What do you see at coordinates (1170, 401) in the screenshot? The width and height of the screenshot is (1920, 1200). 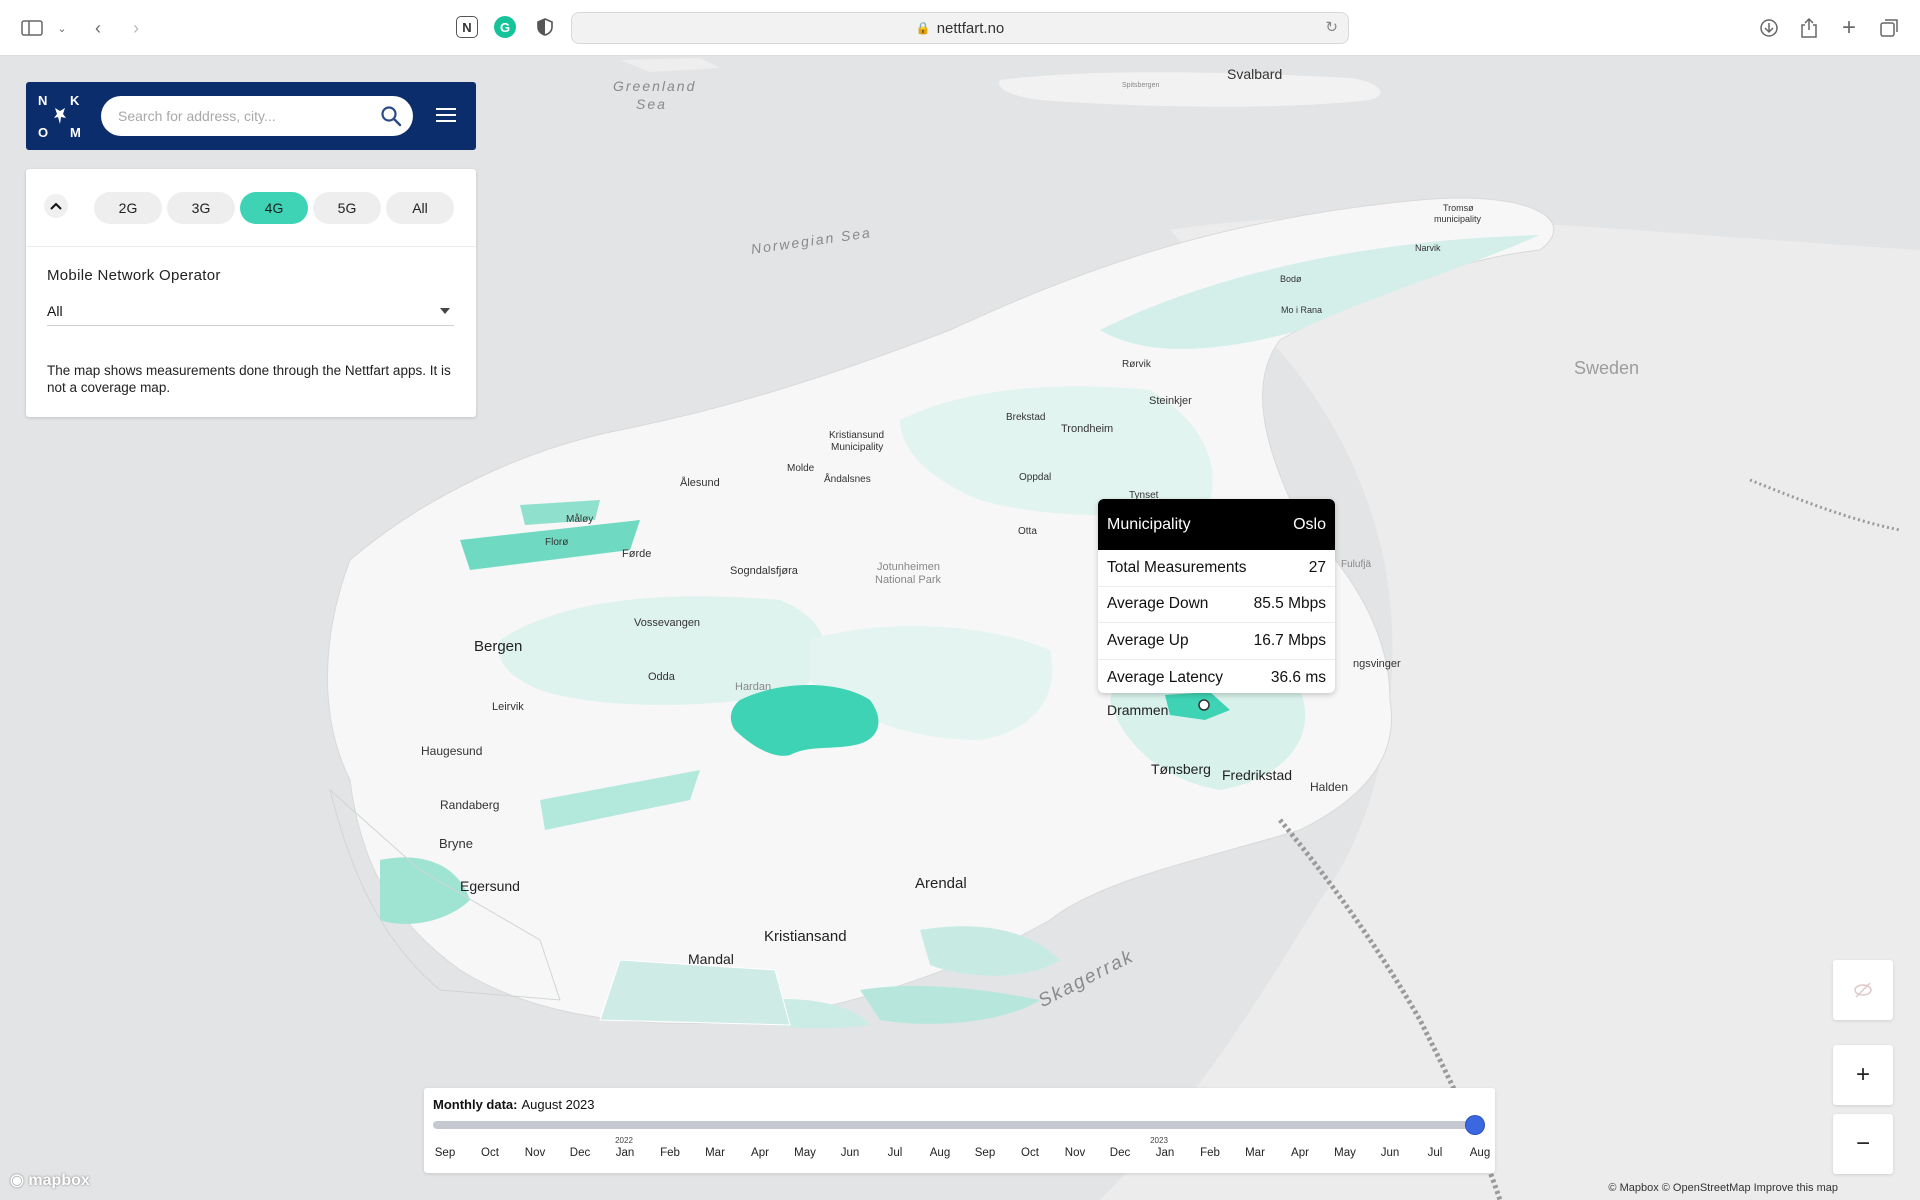 I see `label-steinkjer: Steinkjer` at bounding box center [1170, 401].